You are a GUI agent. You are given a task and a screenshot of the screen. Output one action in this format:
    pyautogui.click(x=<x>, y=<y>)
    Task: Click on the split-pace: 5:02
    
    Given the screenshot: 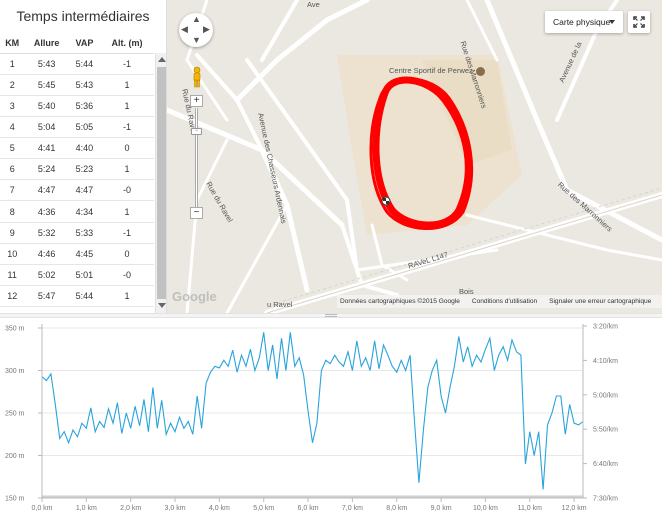 What is the action you would take?
    pyautogui.click(x=46, y=275)
    